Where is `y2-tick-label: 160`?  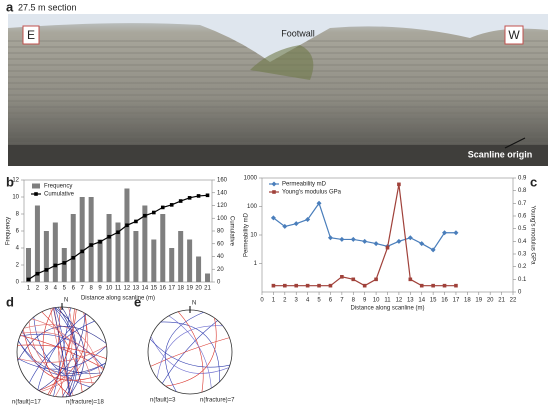 y2-tick-label: 160 is located at coordinates (222, 181).